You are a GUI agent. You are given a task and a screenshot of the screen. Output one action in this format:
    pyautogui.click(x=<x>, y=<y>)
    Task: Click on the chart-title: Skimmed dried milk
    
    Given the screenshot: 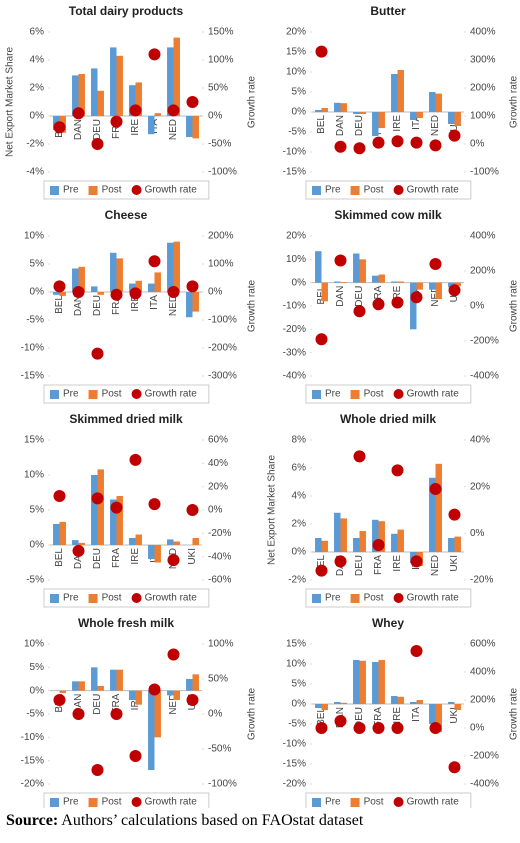 What is the action you would take?
    pyautogui.click(x=126, y=419)
    